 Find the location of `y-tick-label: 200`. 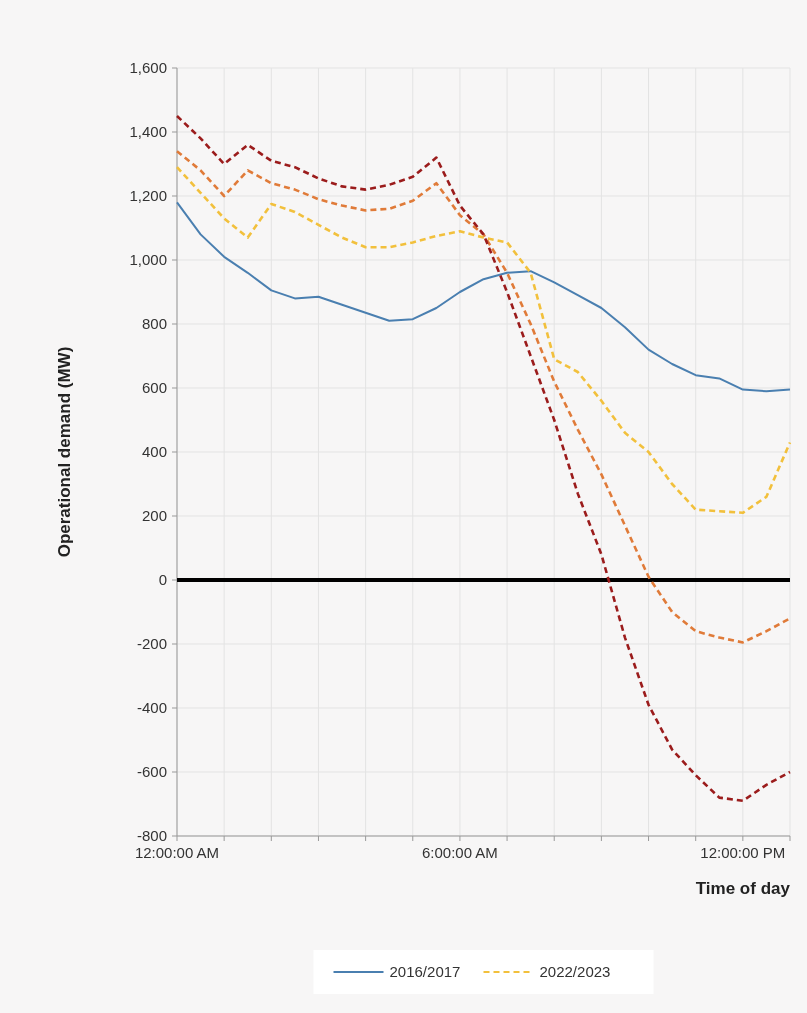

y-tick-label: 200 is located at coordinates (154, 516).